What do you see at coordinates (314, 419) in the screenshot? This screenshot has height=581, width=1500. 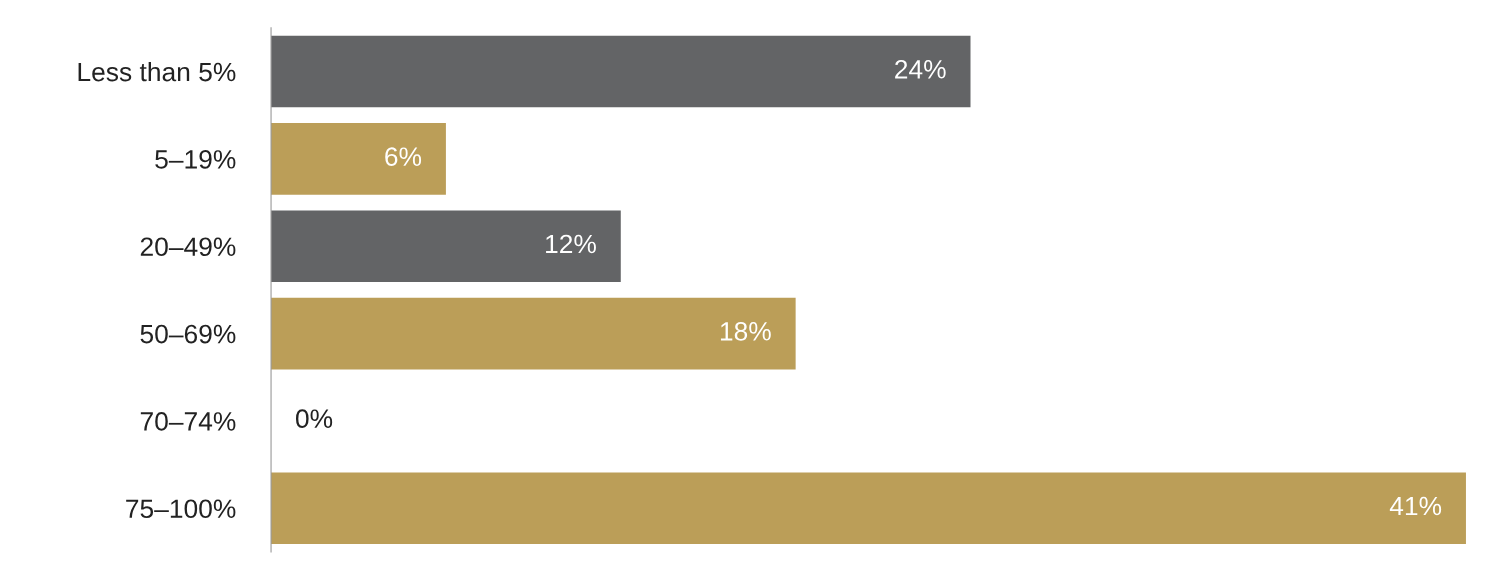 I see `data-label: 0%` at bounding box center [314, 419].